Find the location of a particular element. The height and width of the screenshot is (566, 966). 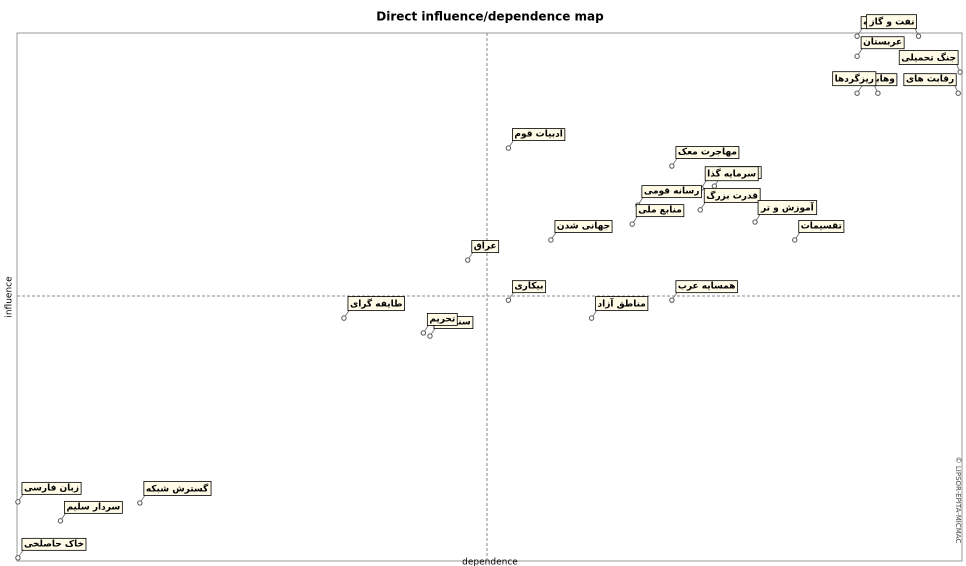

point-label-text: تحریم is located at coordinates (442, 319).